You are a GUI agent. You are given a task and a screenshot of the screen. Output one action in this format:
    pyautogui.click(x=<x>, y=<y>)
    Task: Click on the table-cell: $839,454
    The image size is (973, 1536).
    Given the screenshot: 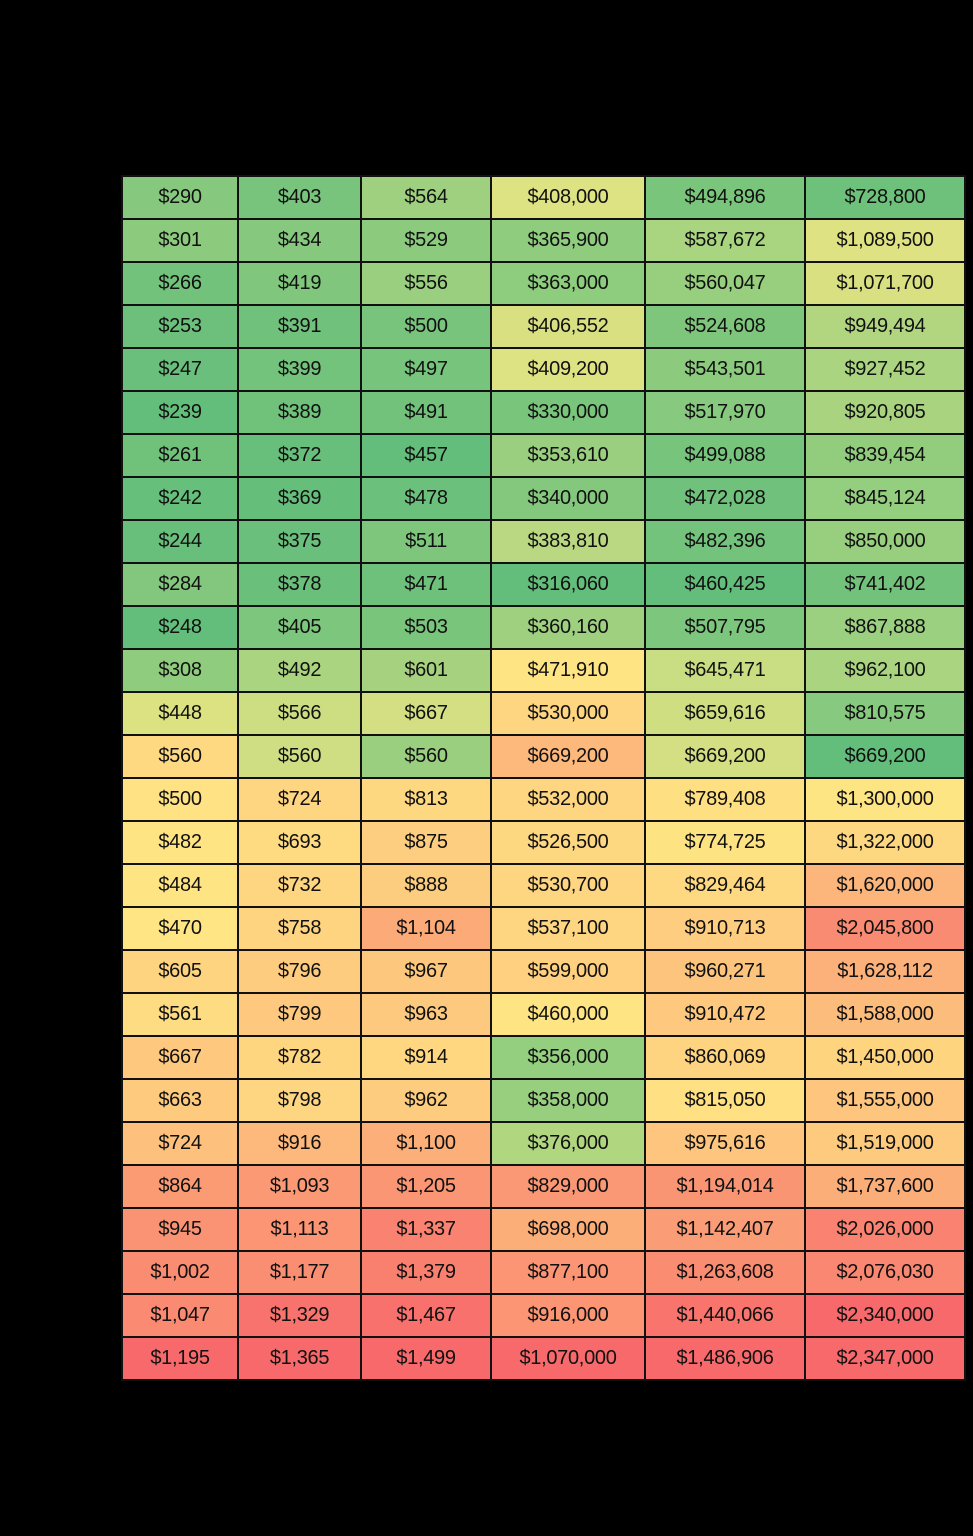 What is the action you would take?
    pyautogui.click(x=885, y=455)
    